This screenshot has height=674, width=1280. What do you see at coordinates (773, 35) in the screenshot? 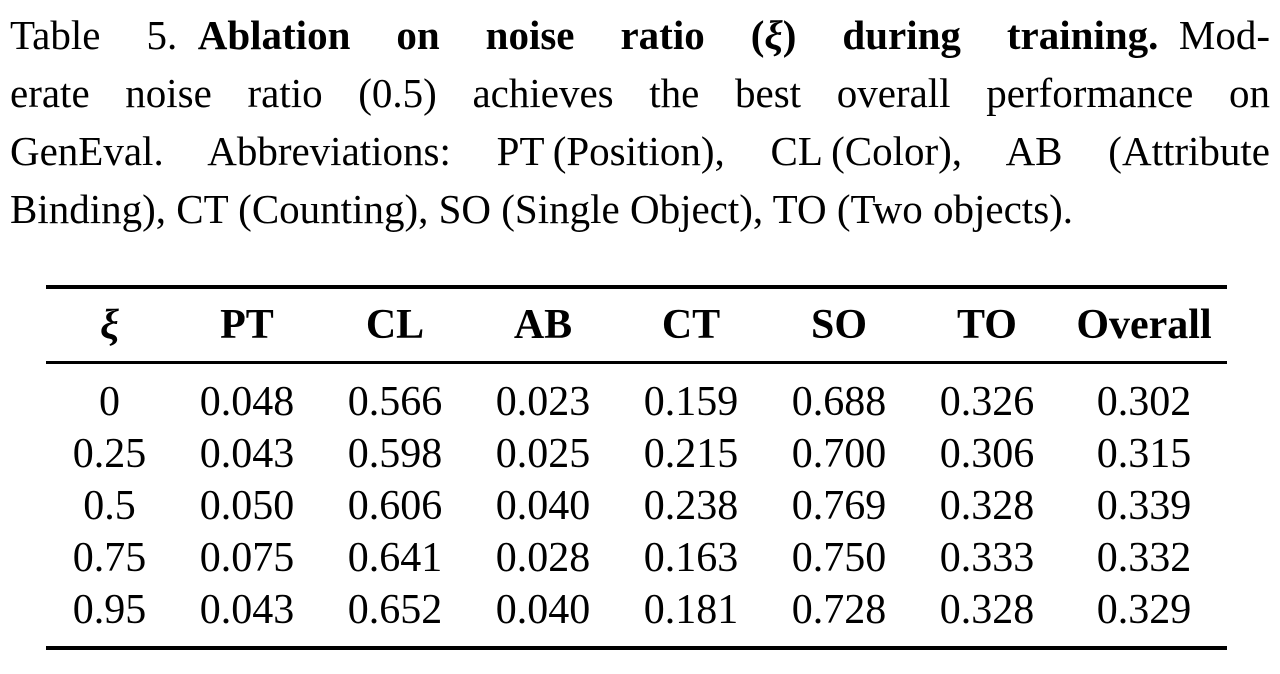
I see `caption-segment: ξ` at bounding box center [773, 35].